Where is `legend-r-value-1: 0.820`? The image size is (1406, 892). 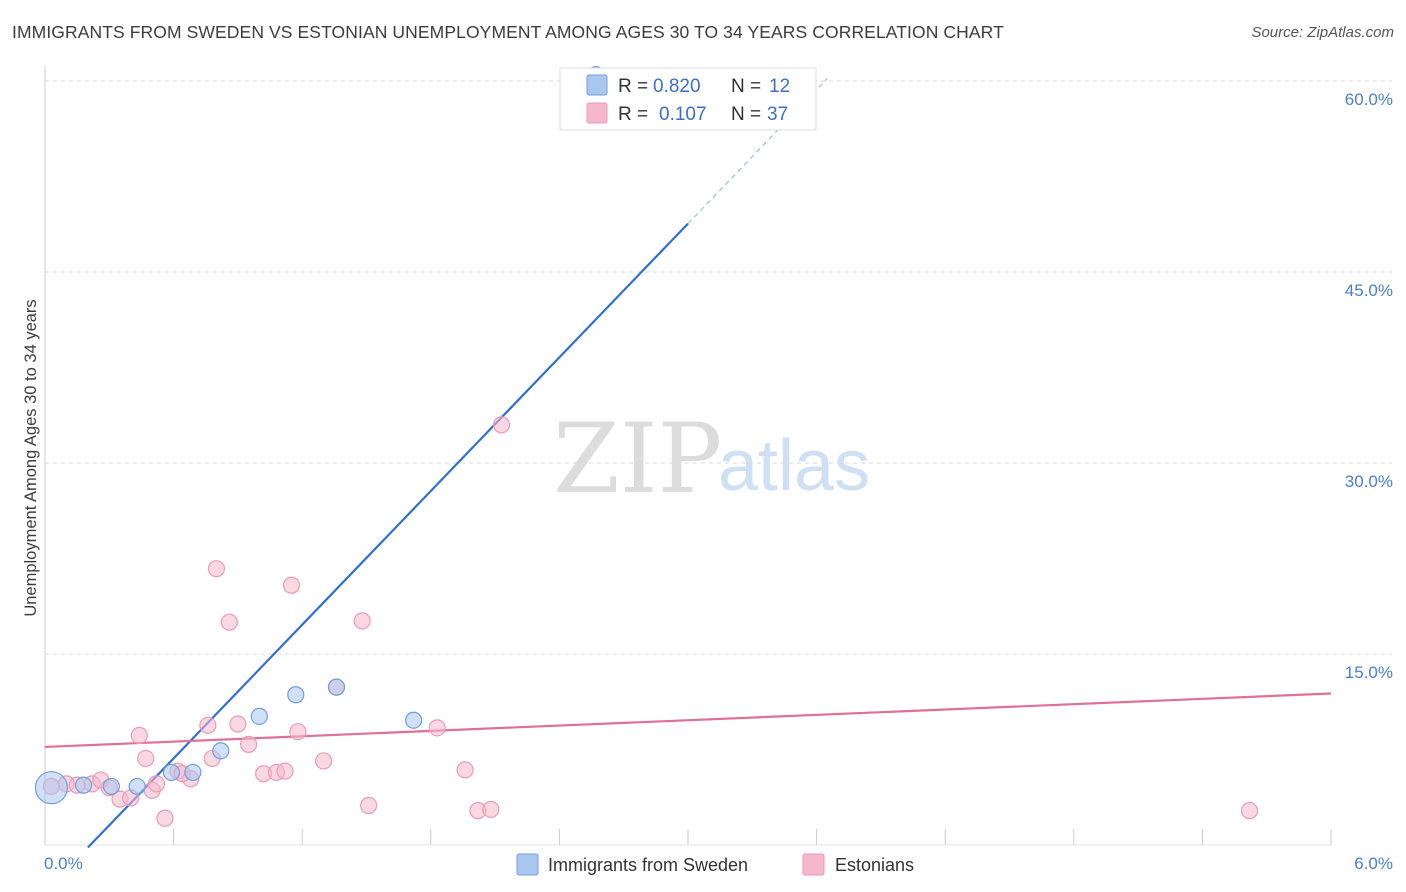
legend-r-value-1: 0.820 is located at coordinates (677, 86).